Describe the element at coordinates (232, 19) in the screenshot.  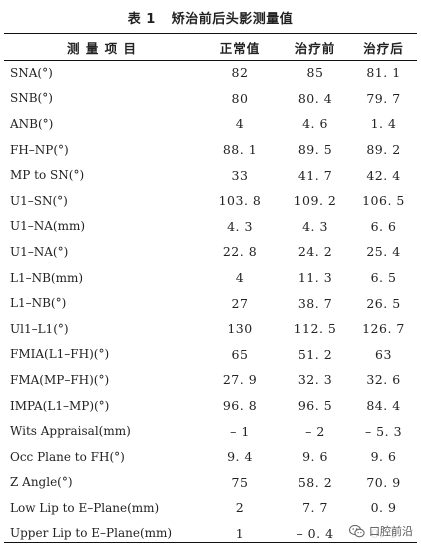
I see `table-title: 矫治前后头影测量值` at that location.